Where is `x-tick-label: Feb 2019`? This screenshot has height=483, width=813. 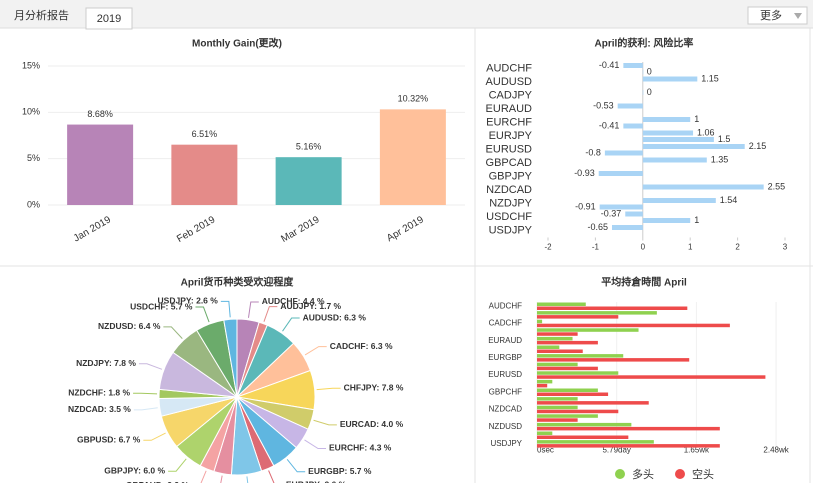
x-tick-label: Feb 2019 is located at coordinates (196, 229).